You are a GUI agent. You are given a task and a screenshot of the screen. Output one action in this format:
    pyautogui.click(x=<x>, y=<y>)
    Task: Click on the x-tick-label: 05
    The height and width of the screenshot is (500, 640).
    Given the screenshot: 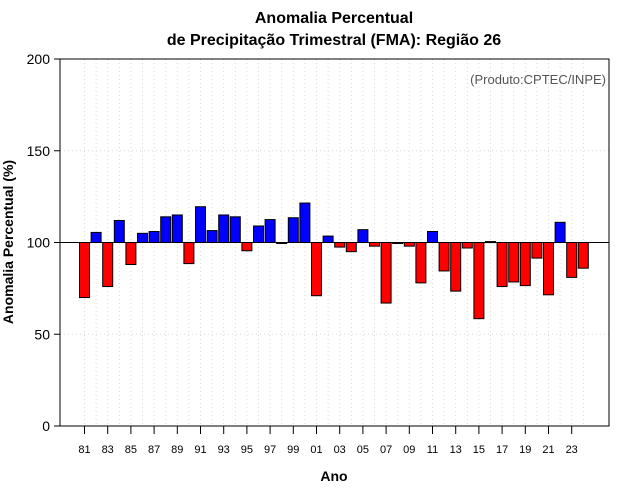 What is the action you would take?
    pyautogui.click(x=363, y=450)
    